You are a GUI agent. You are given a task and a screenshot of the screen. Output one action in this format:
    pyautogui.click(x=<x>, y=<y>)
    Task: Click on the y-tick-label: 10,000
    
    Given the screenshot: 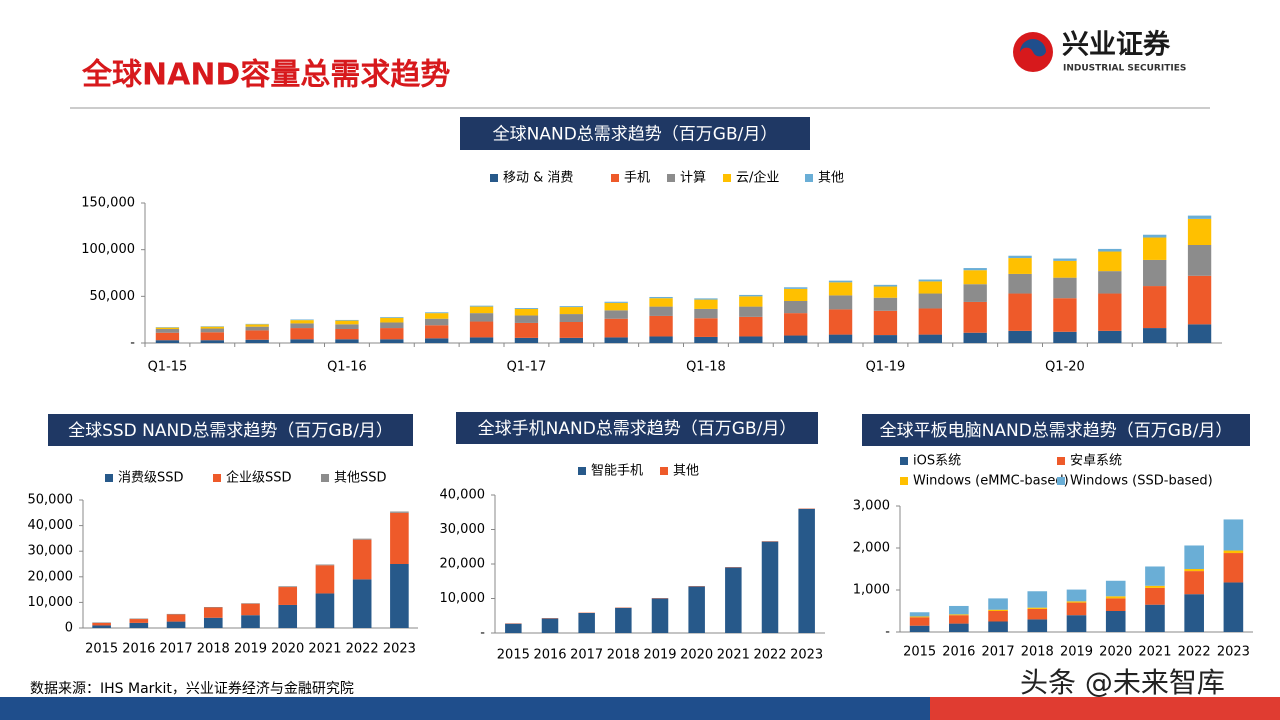 What is the action you would take?
    pyautogui.click(x=463, y=598)
    